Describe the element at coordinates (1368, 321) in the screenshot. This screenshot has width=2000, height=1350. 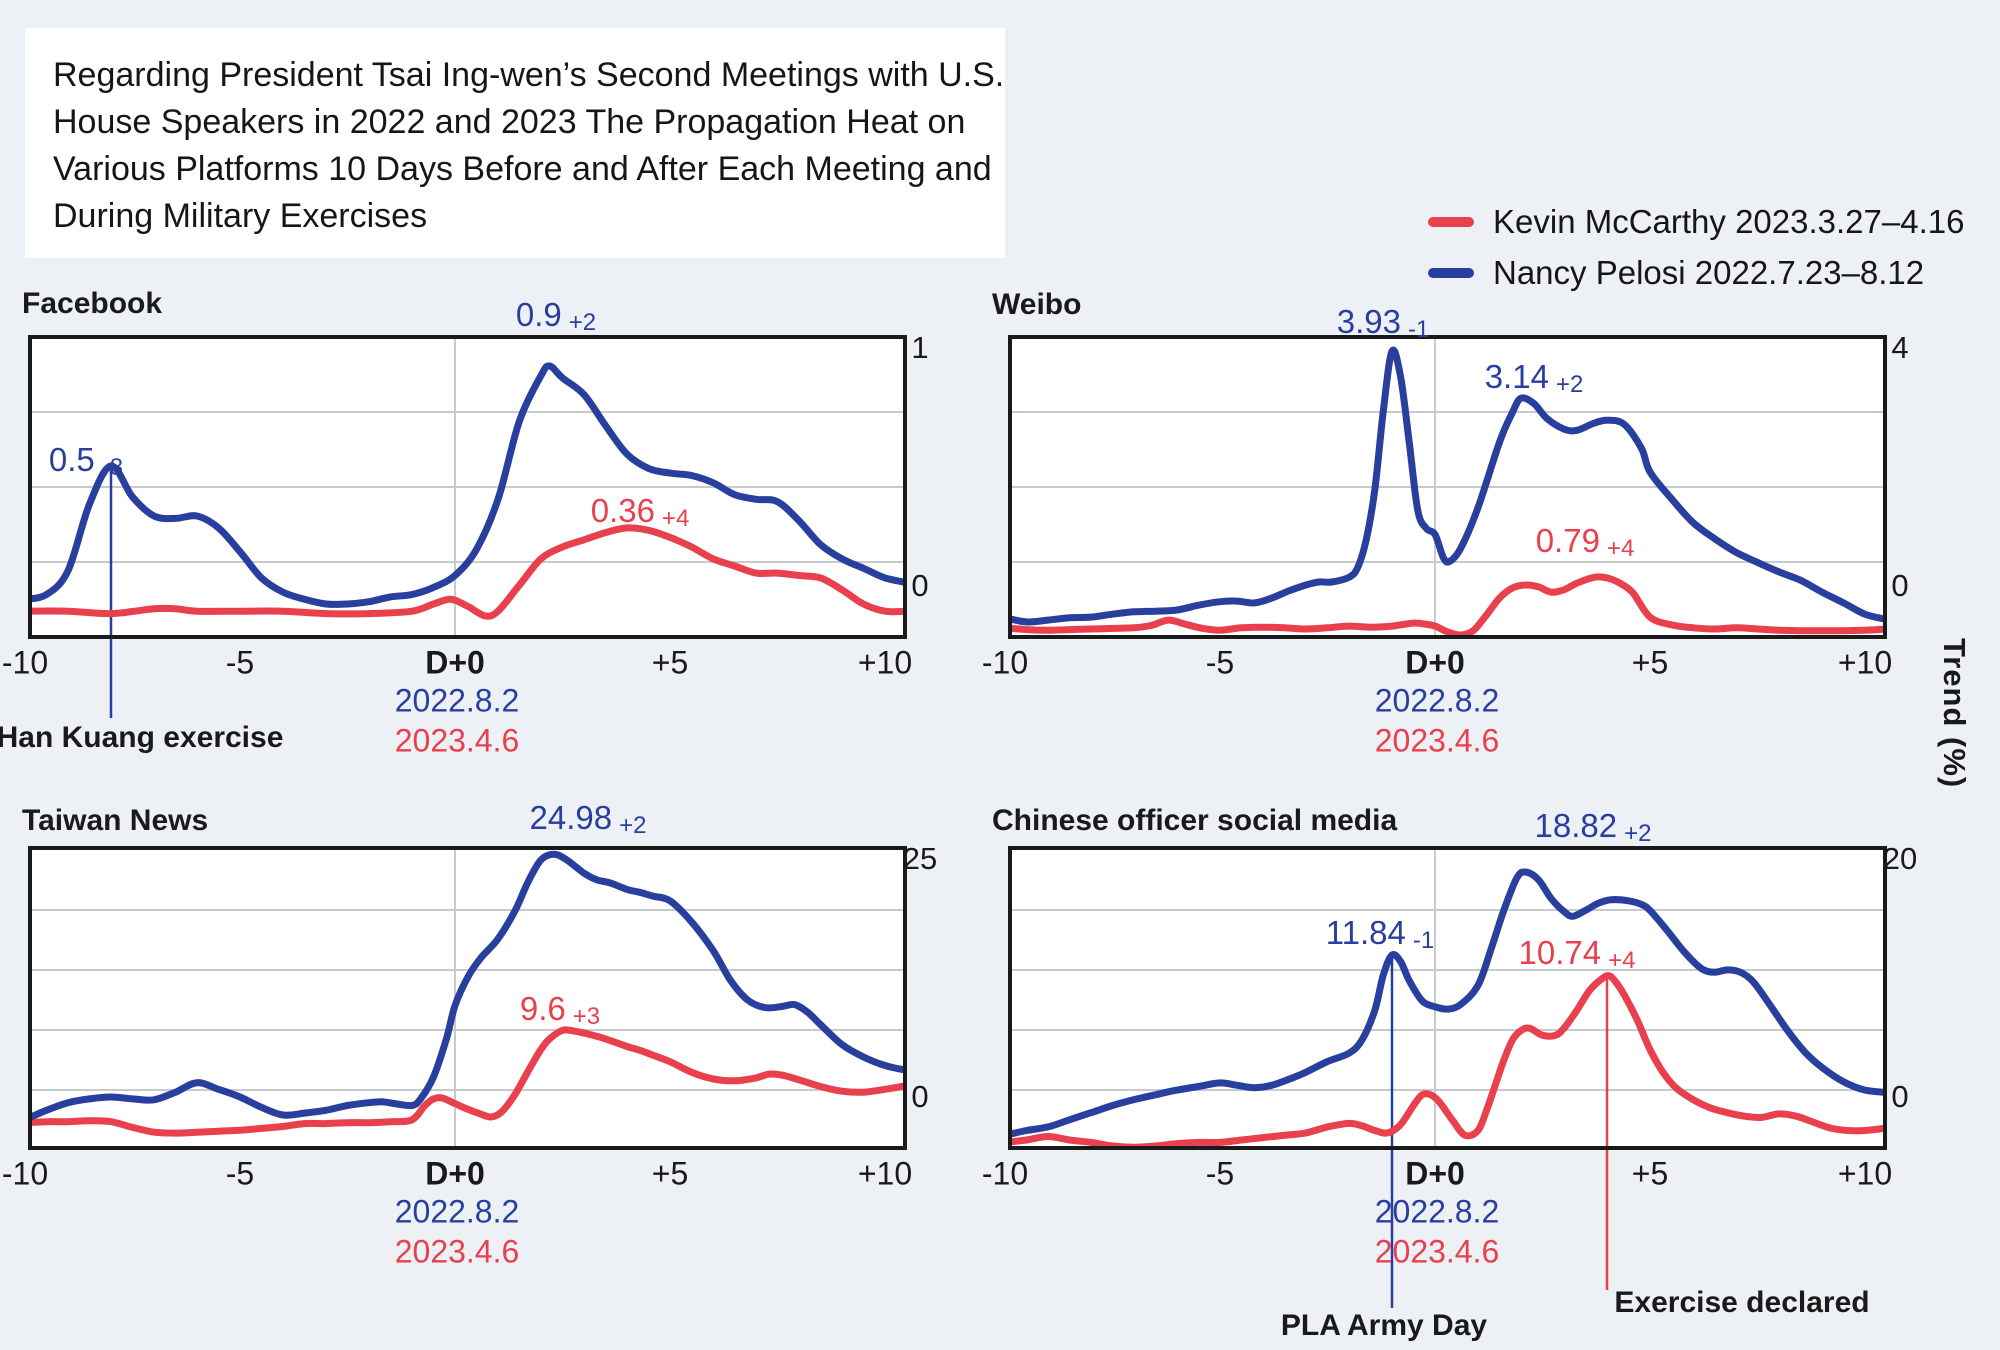
I see `peak-value: 3.93` at that location.